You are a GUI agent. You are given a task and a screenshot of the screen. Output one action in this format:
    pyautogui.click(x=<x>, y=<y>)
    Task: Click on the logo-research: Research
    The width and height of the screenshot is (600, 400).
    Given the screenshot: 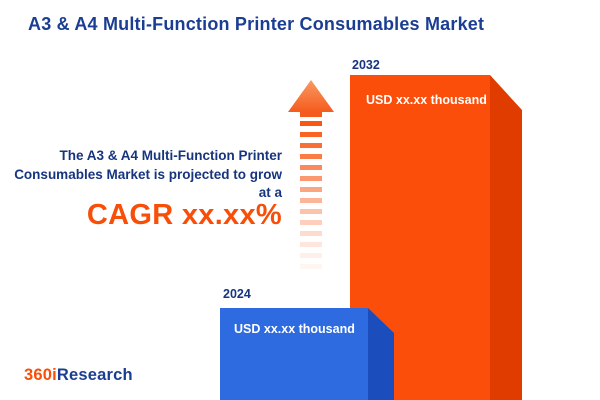 What is the action you would take?
    pyautogui.click(x=94, y=375)
    